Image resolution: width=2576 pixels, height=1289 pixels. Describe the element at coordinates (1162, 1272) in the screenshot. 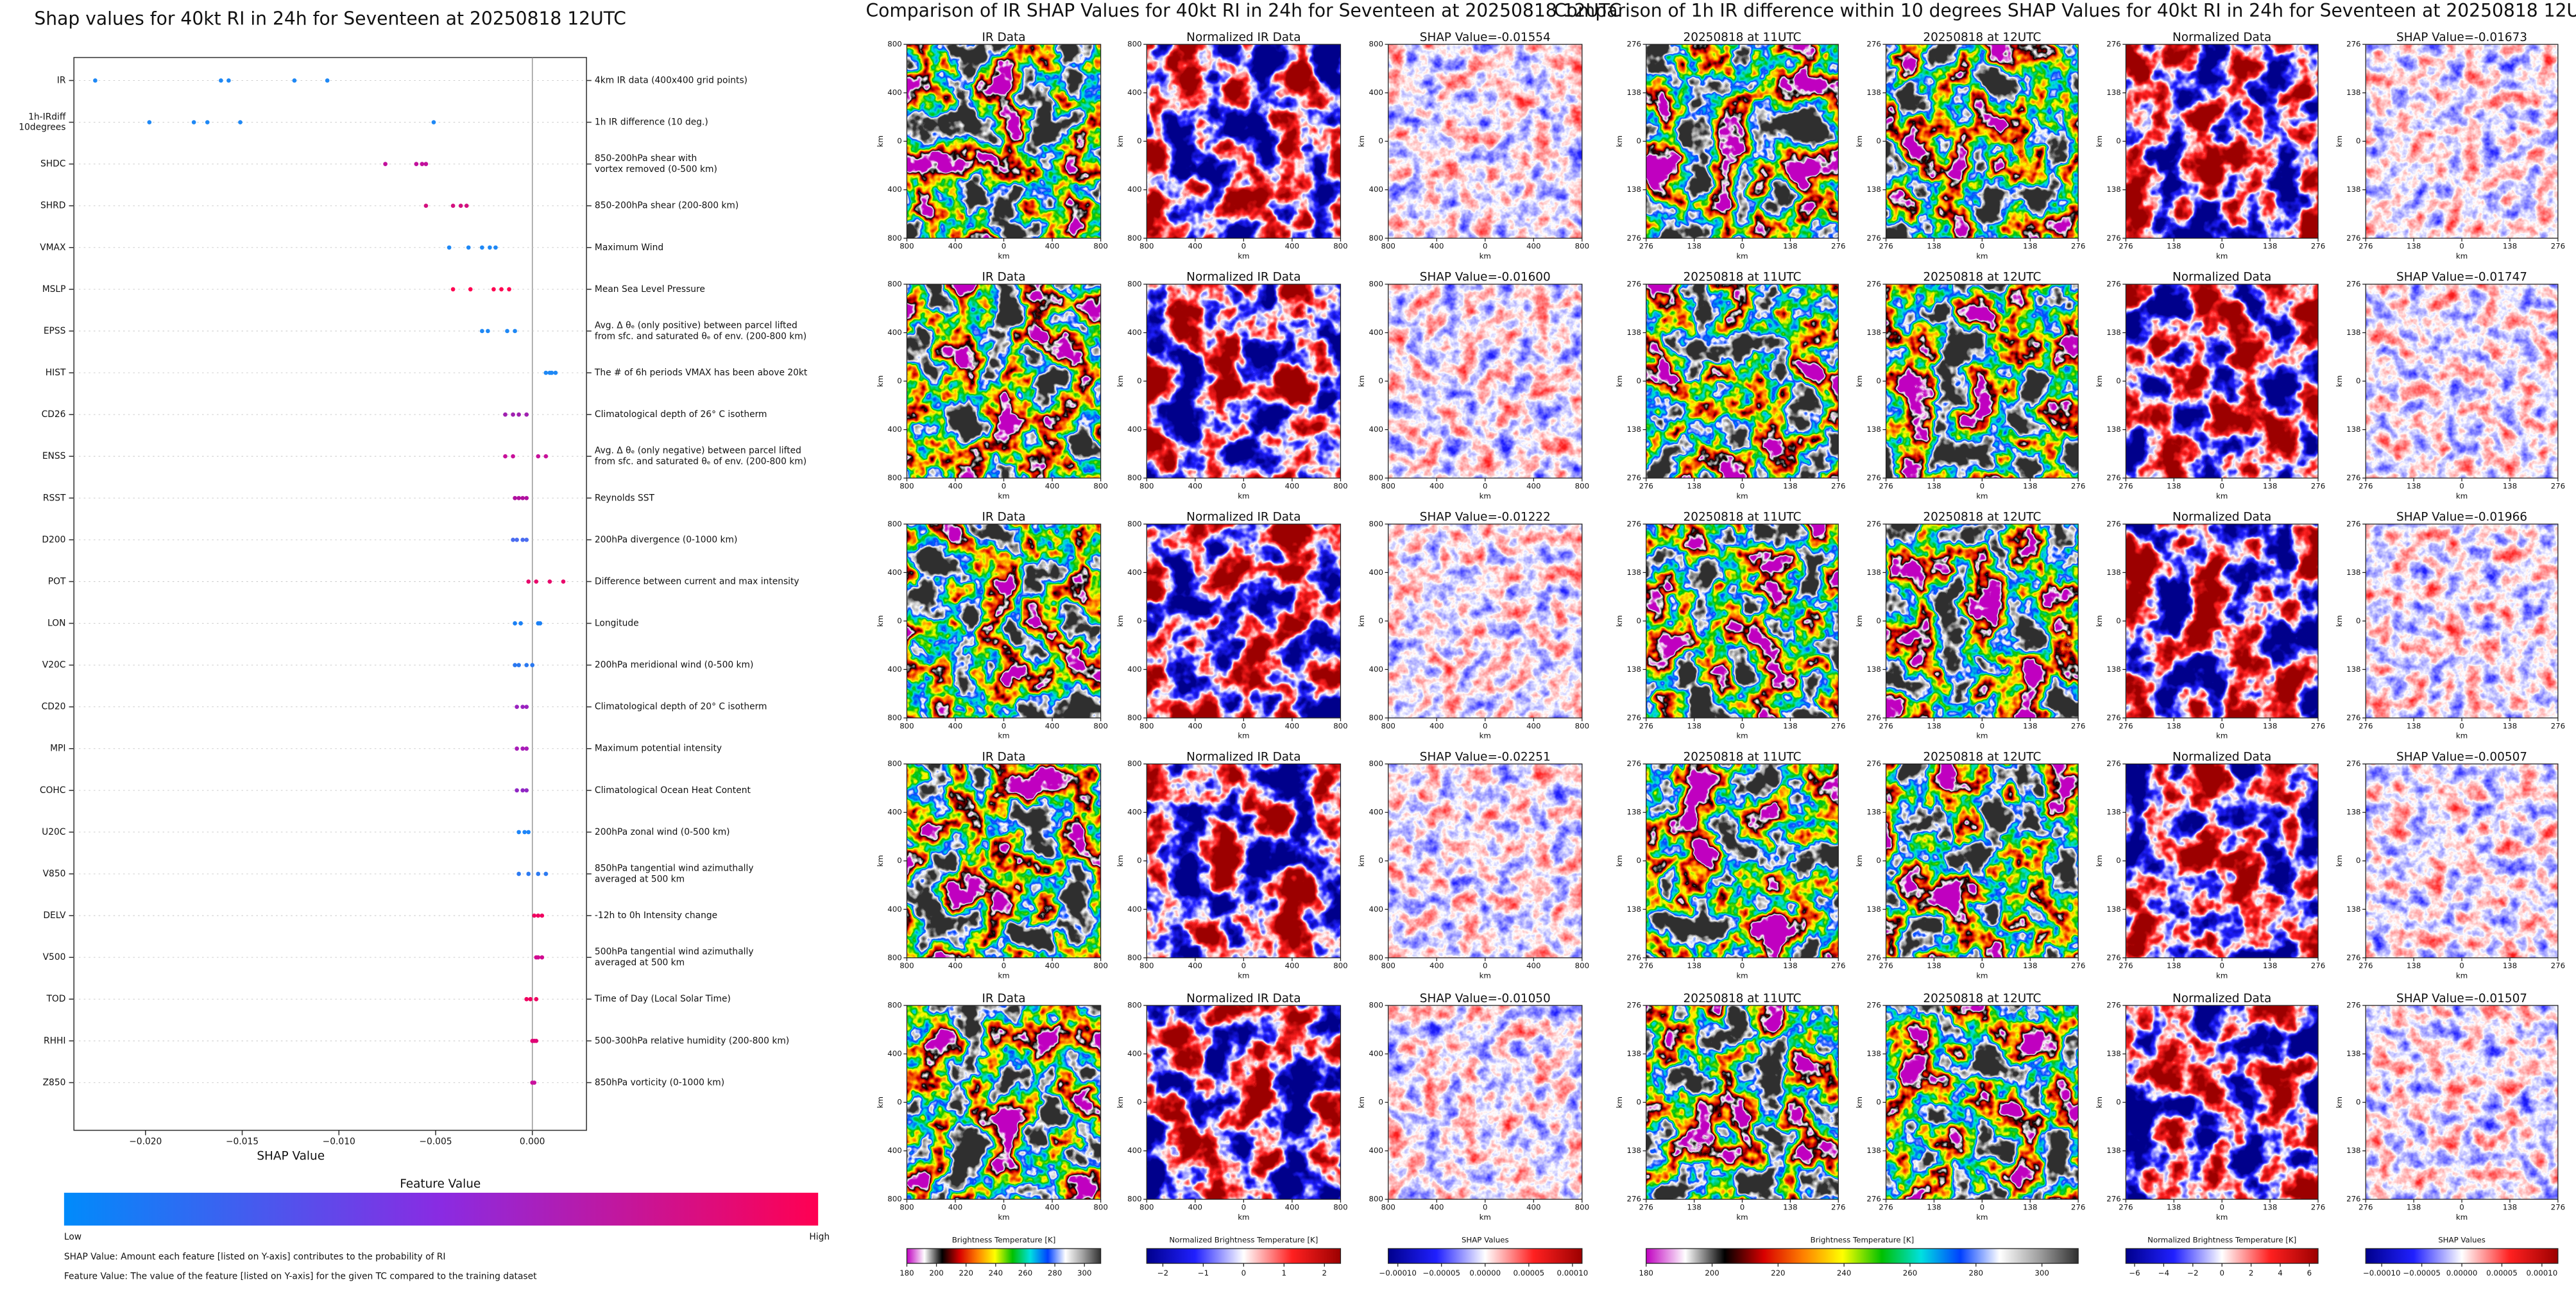

I see `colorbar-tick-label: −2` at that location.